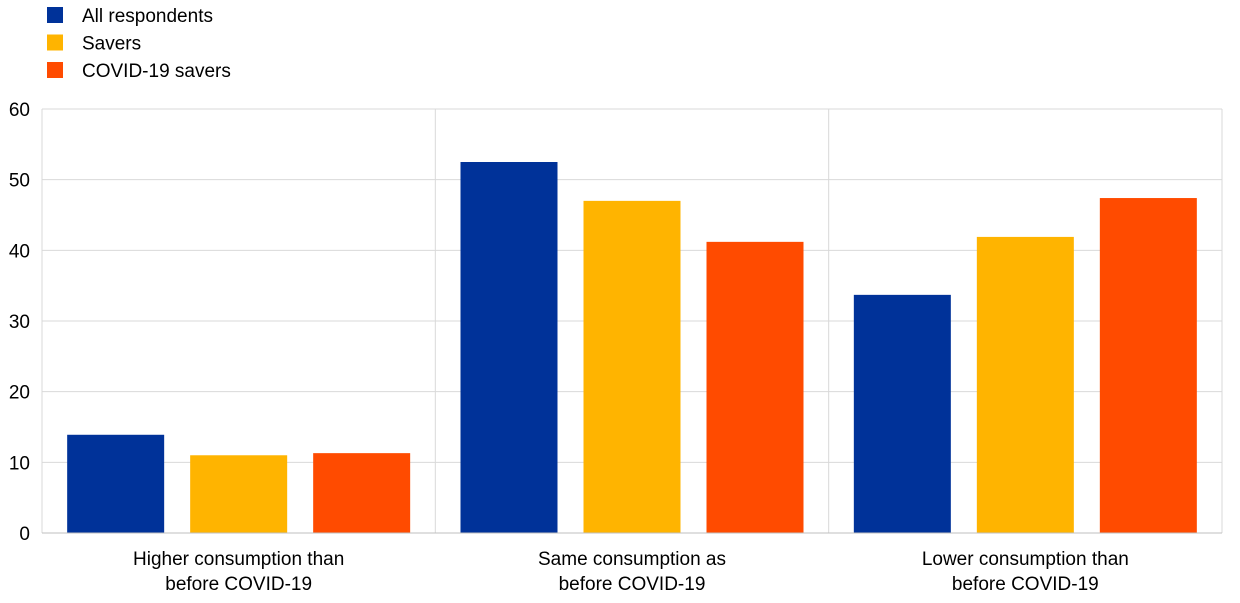 The width and height of the screenshot is (1240, 603). I want to click on legend-label: Savers, so click(111, 44).